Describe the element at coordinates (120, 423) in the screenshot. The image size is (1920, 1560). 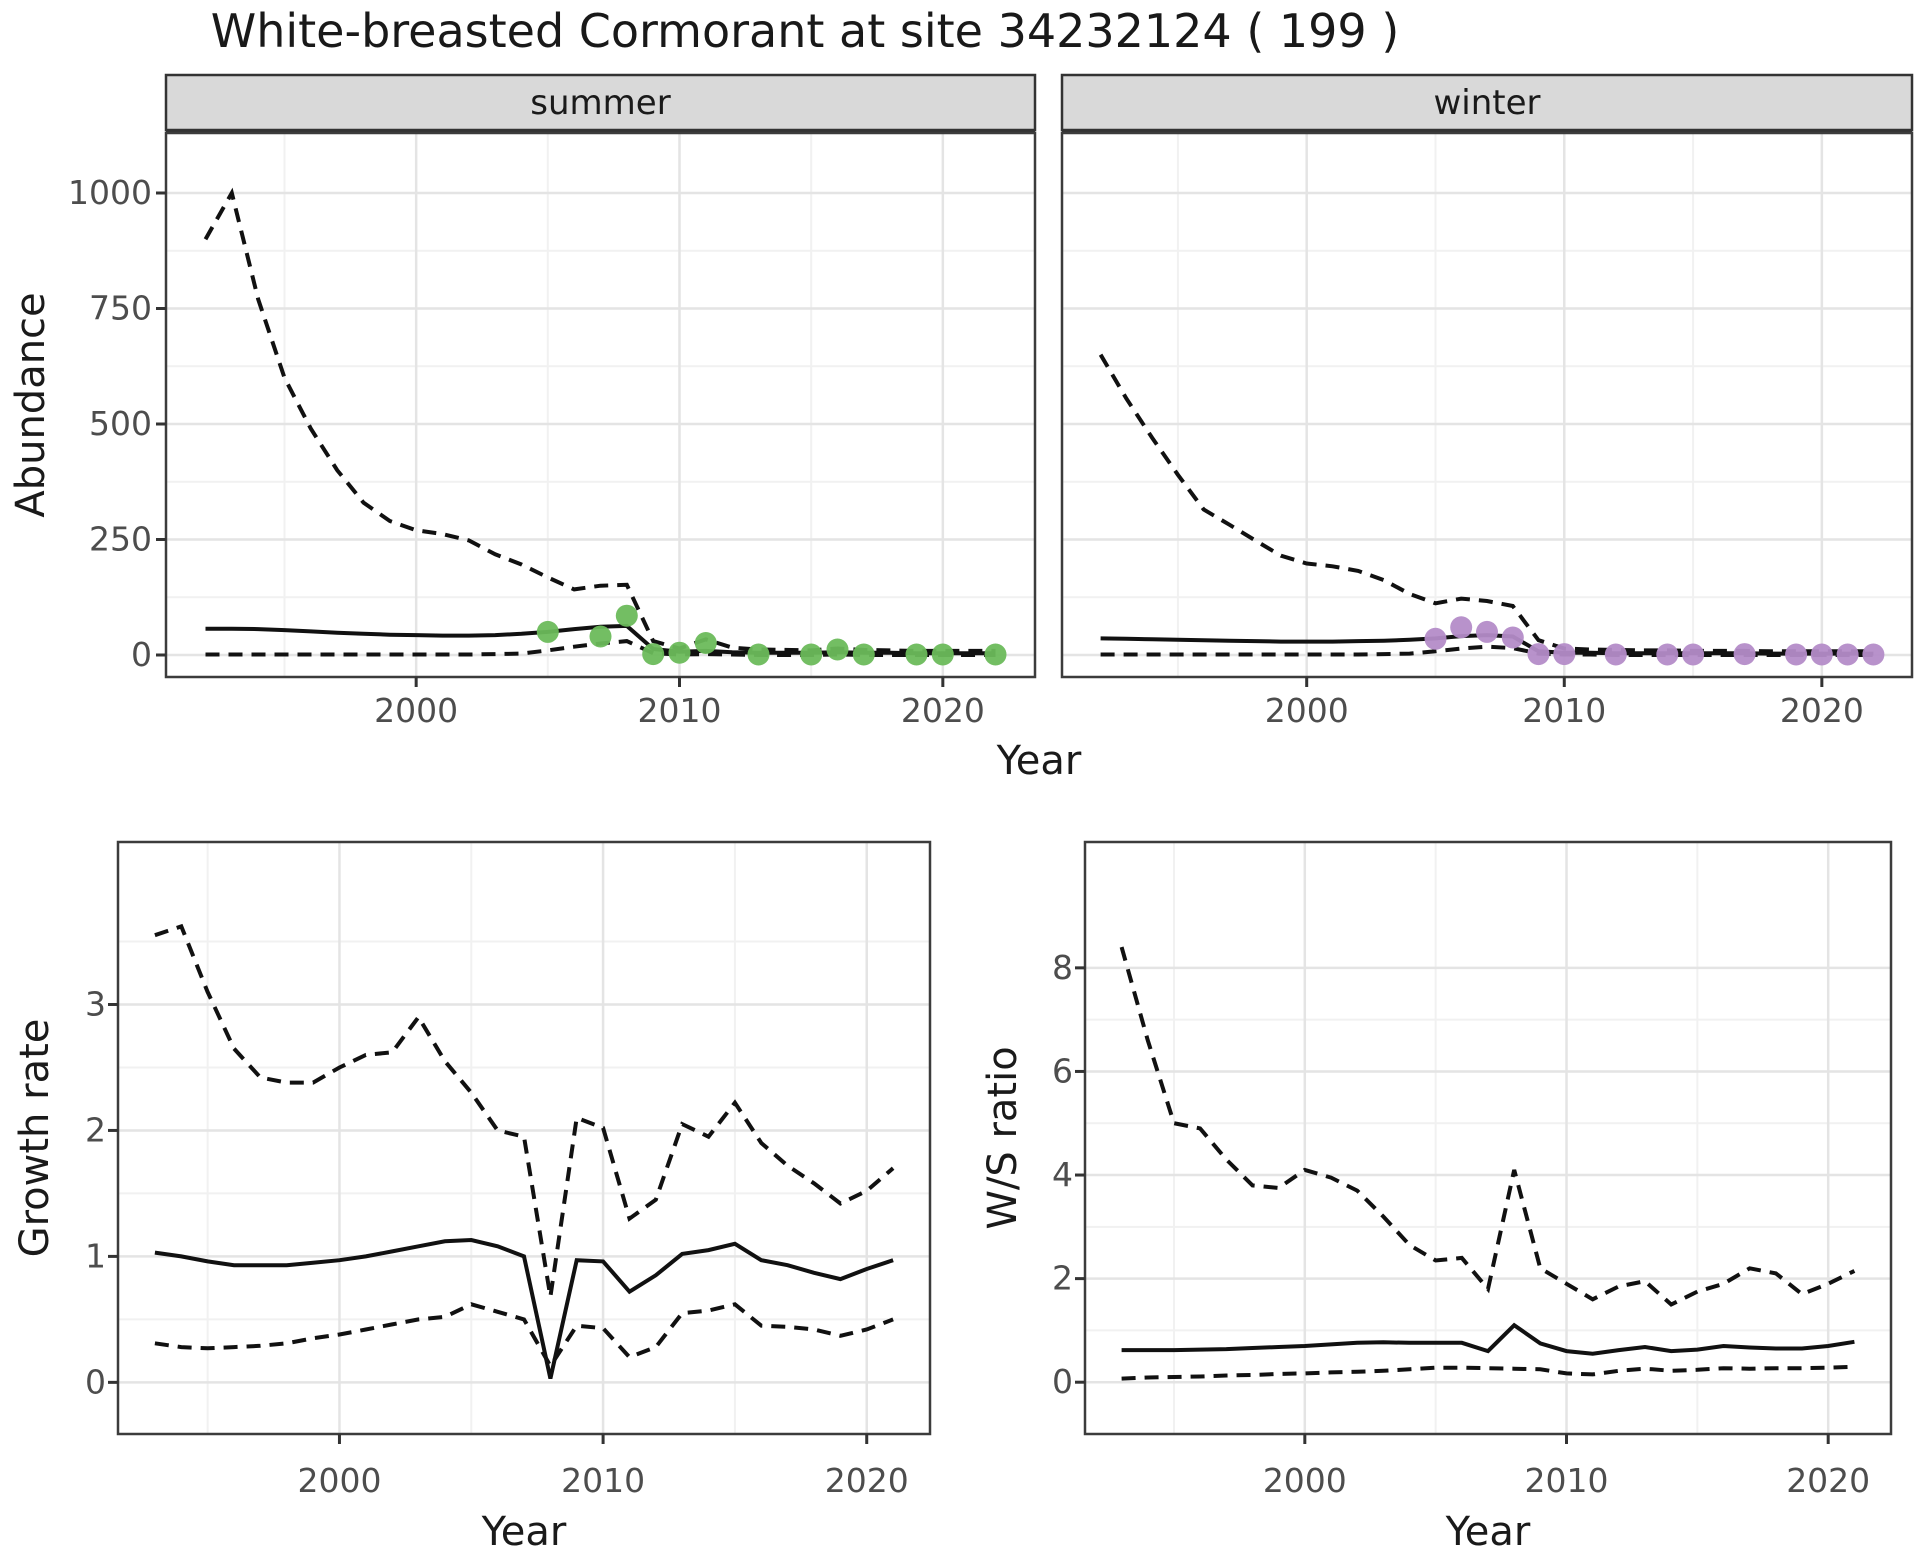
I see `y-tick-label: 500` at that location.